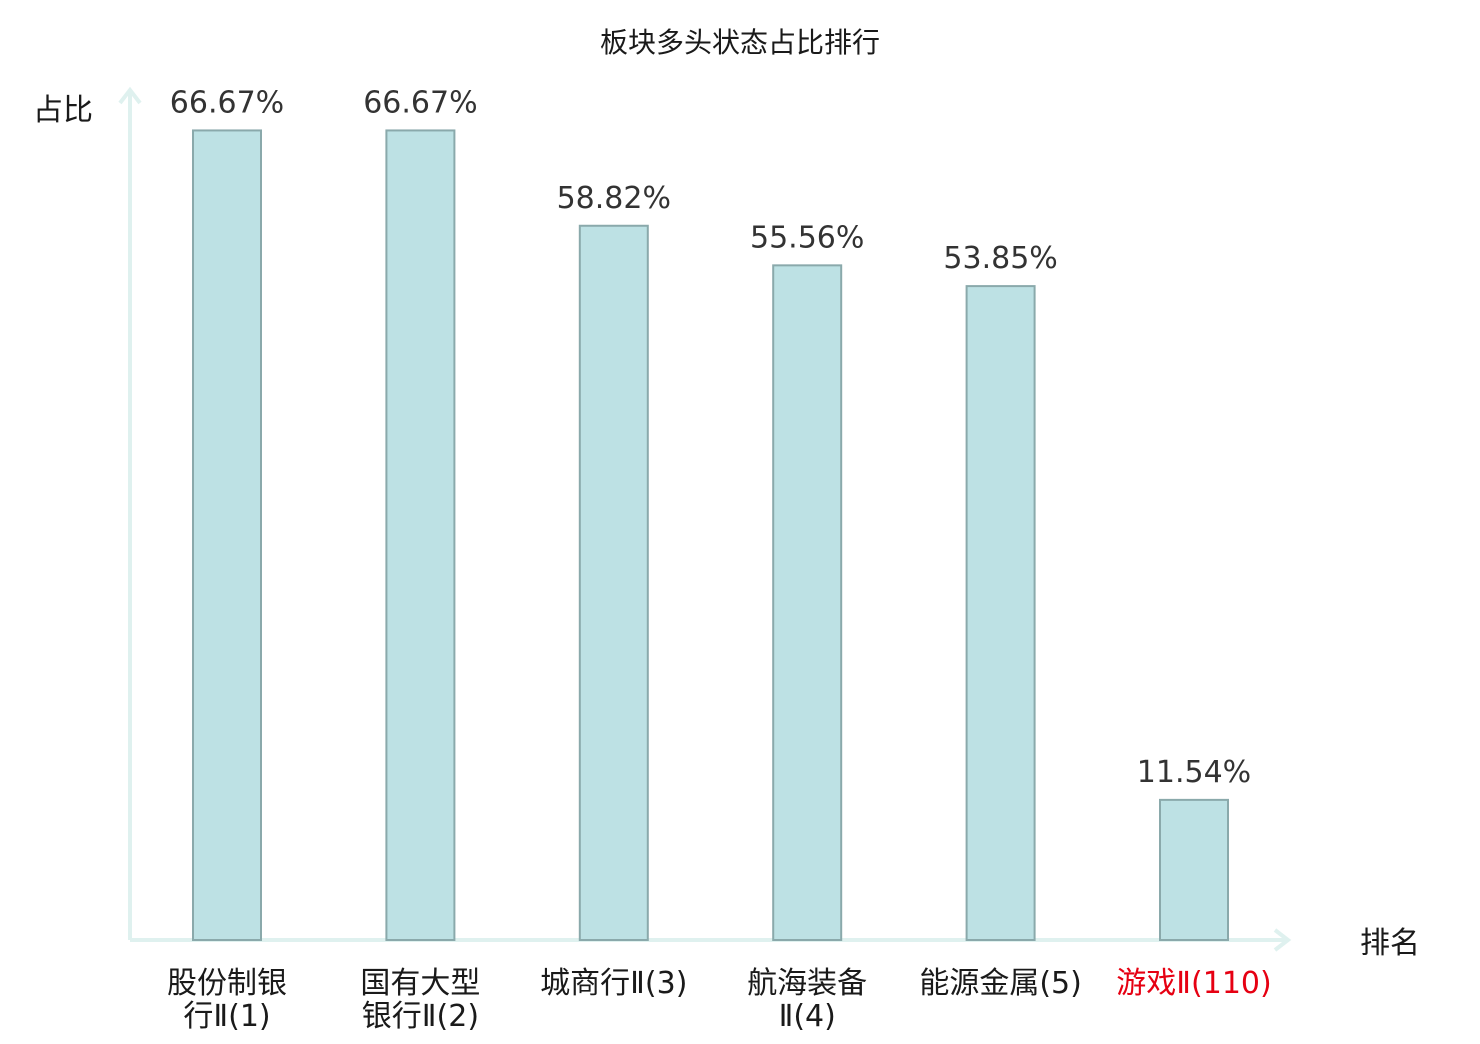 This screenshot has height=1044, width=1480. I want to click on value-label: 55.56%, so click(807, 237).